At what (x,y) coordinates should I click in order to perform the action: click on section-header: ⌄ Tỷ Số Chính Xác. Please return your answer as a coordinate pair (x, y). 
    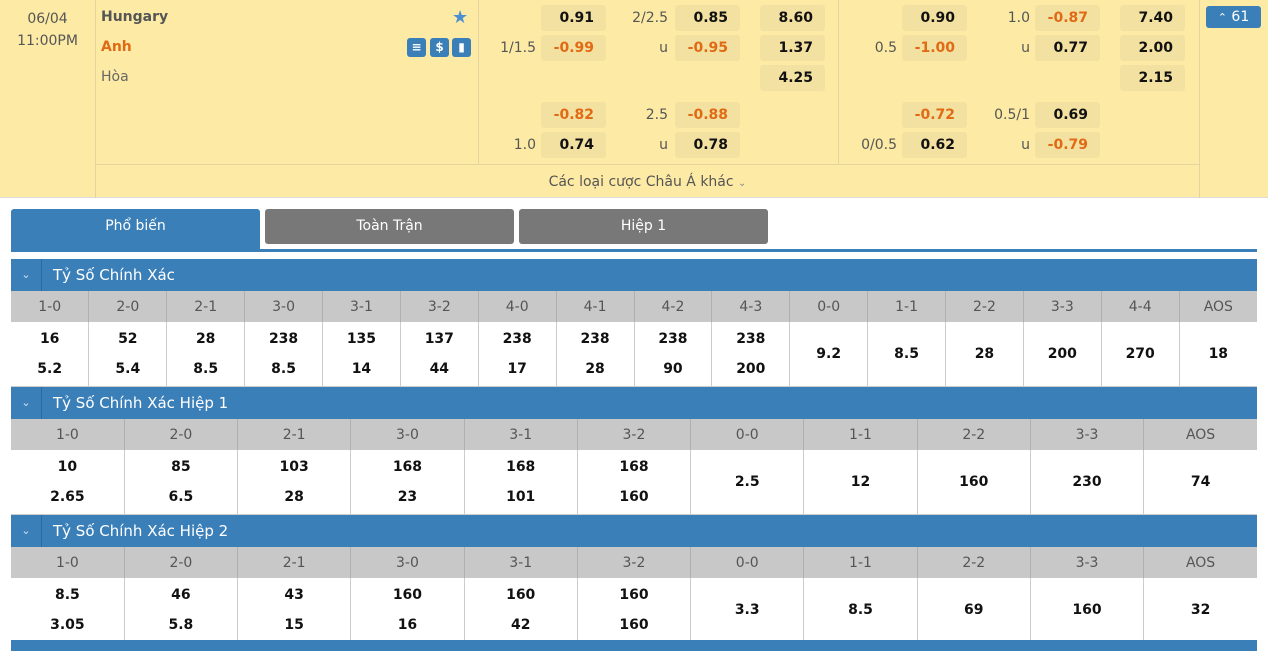
    Looking at the image, I should click on (634, 275).